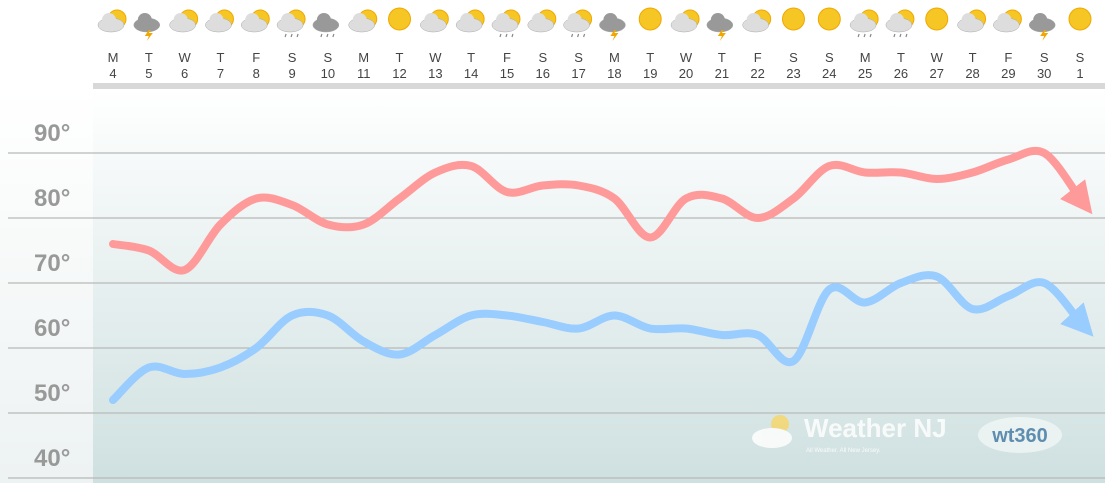 This screenshot has width=1105, height=483. Describe the element at coordinates (52, 198) in the screenshot. I see `y-tick-label: 80°` at that location.